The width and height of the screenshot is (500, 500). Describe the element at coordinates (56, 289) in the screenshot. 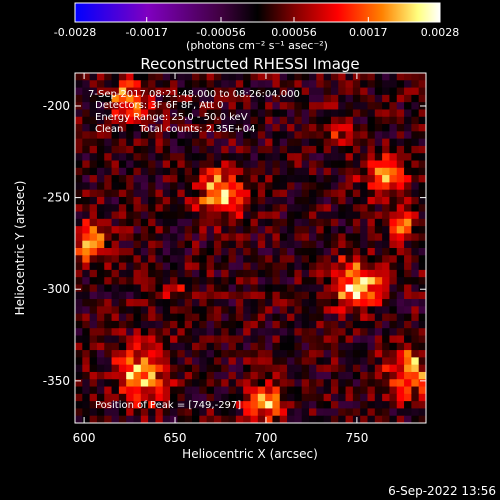

I see `y-tick-label: -300` at that location.